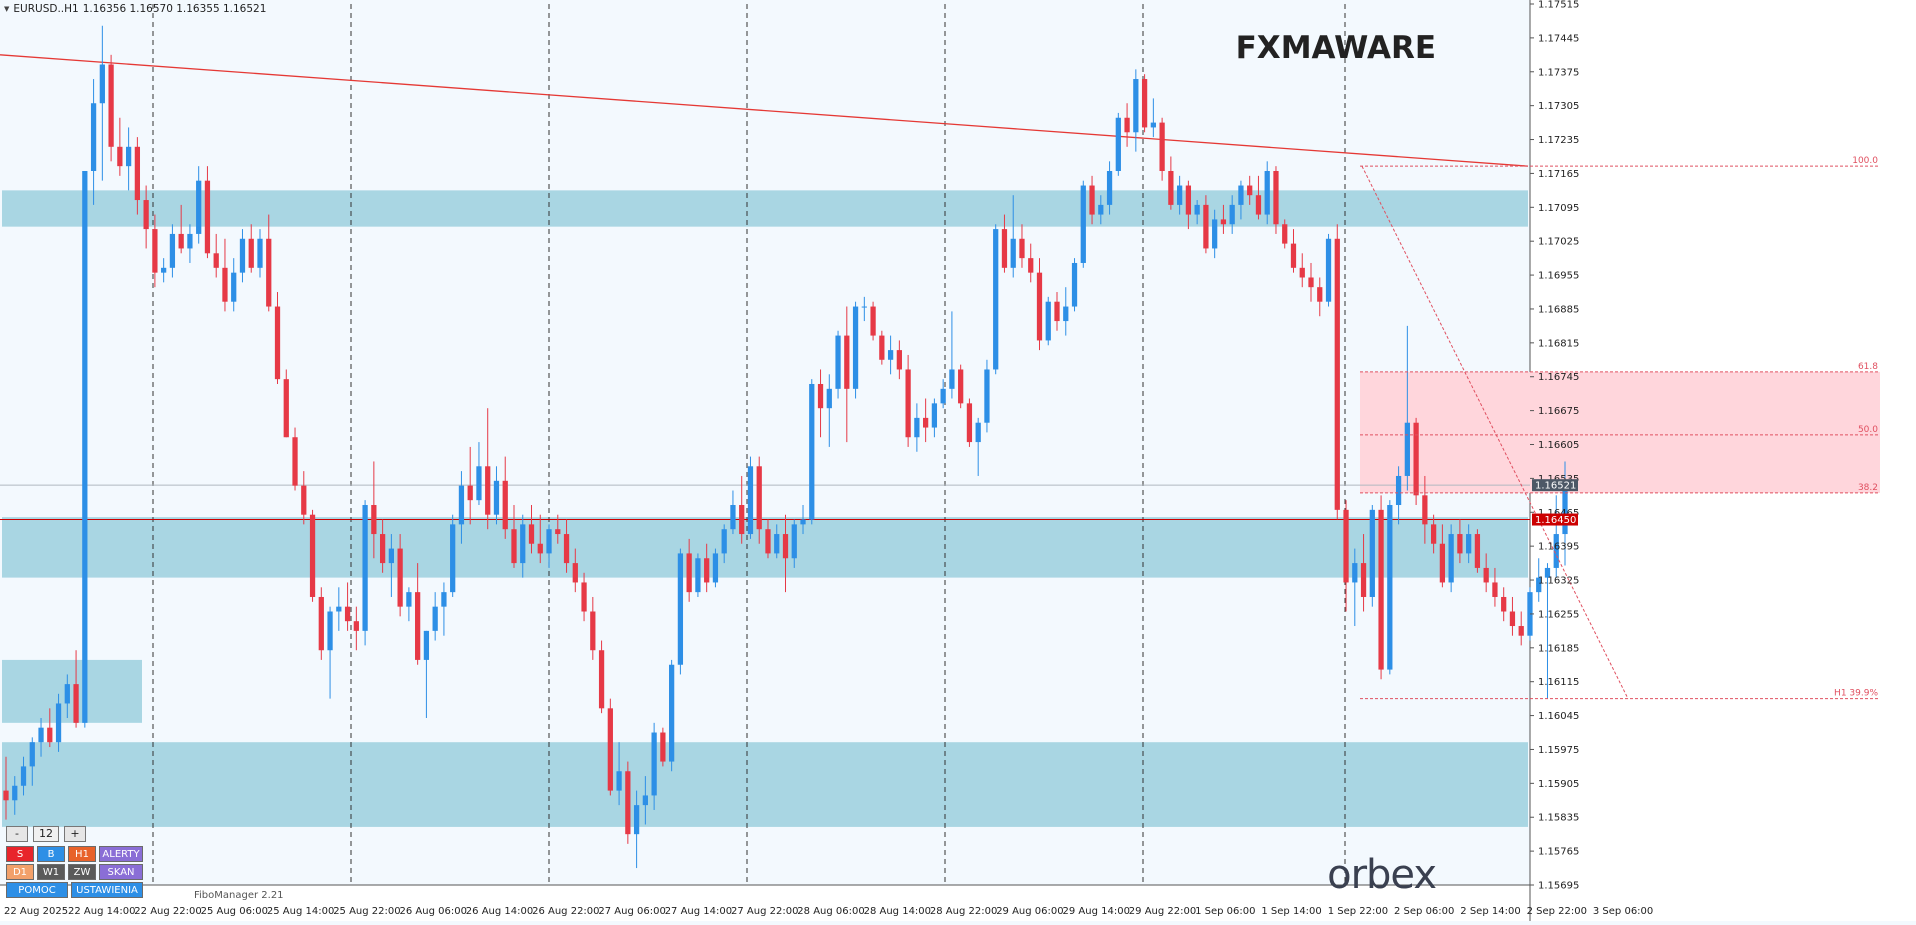  I want to click on panel-row: S B H1 ALERTY, so click(74, 854).